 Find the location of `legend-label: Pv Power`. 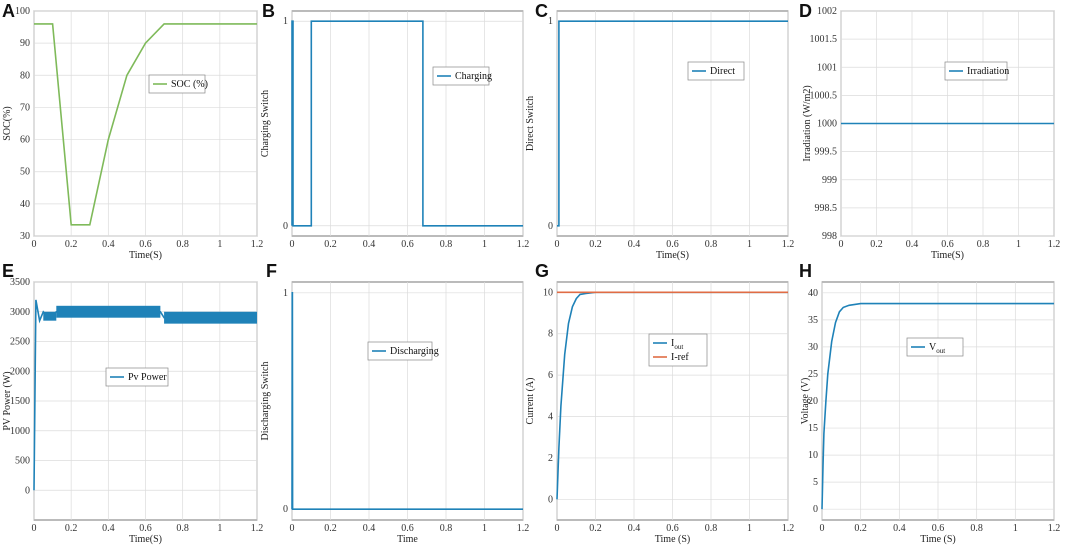

legend-label: Pv Power is located at coordinates (147, 377).